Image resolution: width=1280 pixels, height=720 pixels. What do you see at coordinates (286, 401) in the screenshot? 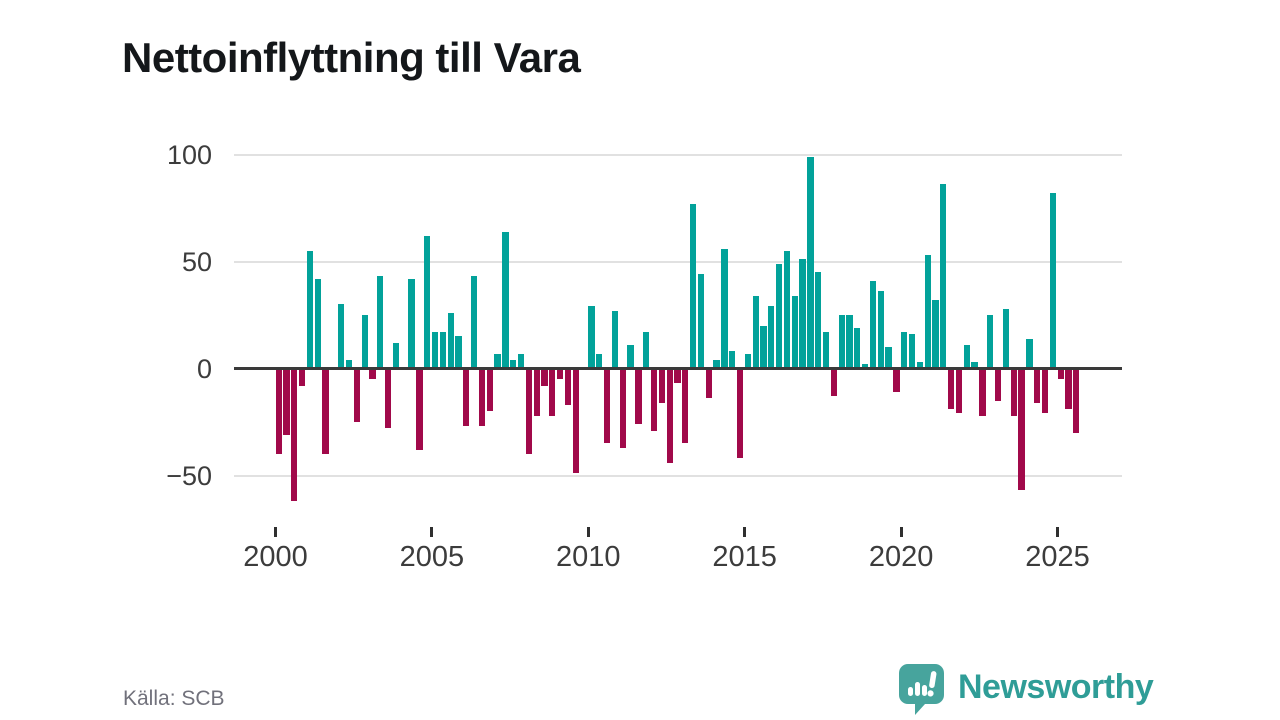
I see `bar-2000Q2` at bounding box center [286, 401].